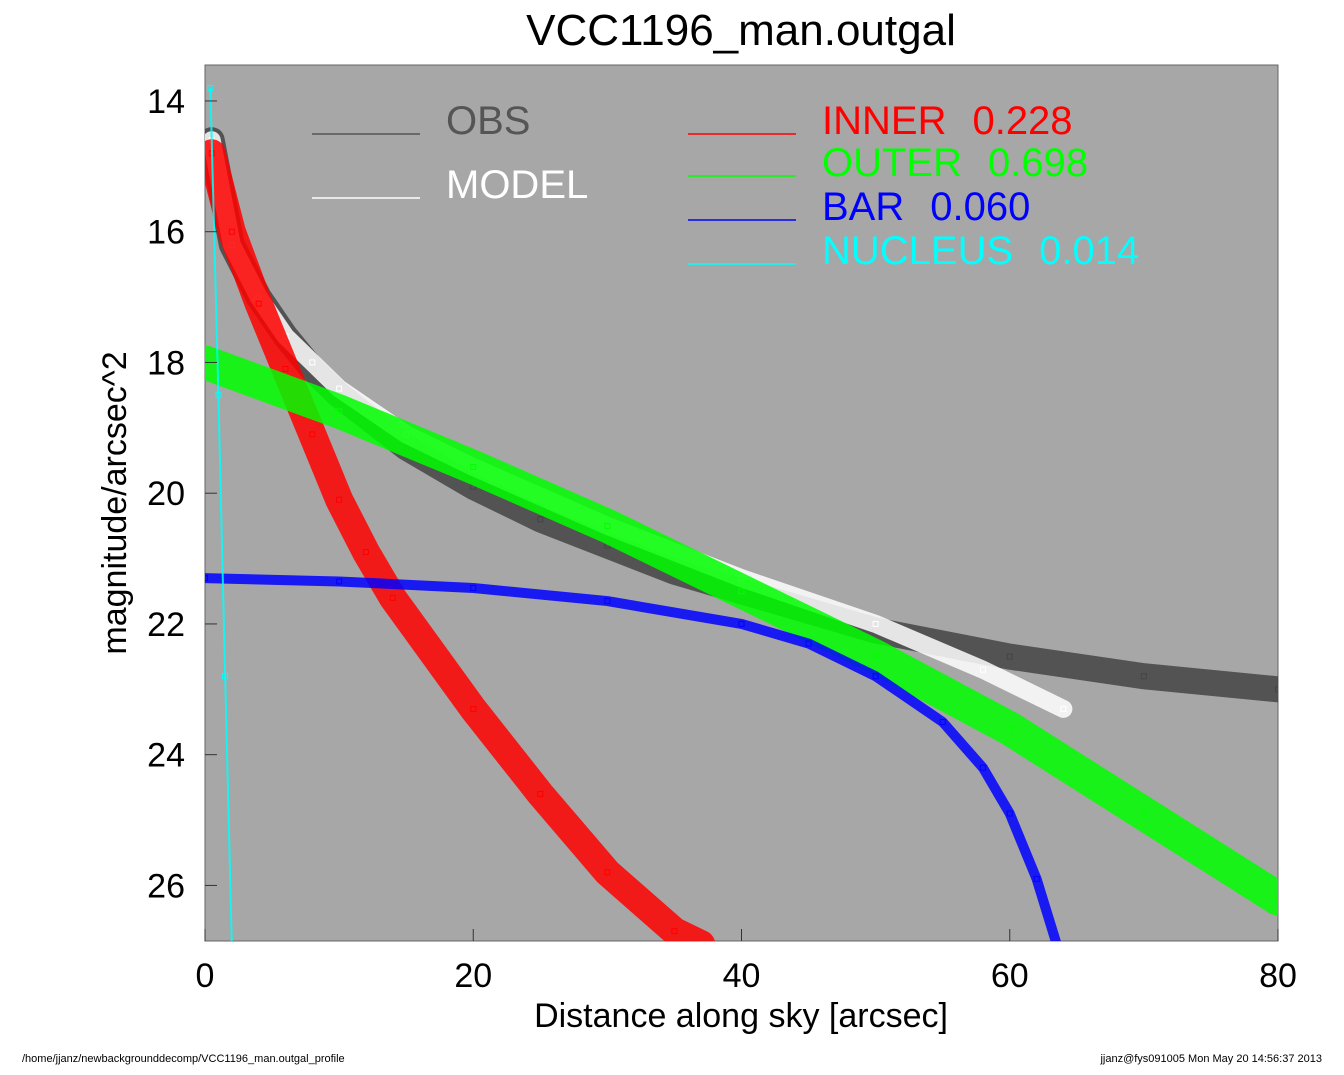 This screenshot has height=1075, width=1344. What do you see at coordinates (166, 102) in the screenshot?
I see `y-tick-label: 14` at bounding box center [166, 102].